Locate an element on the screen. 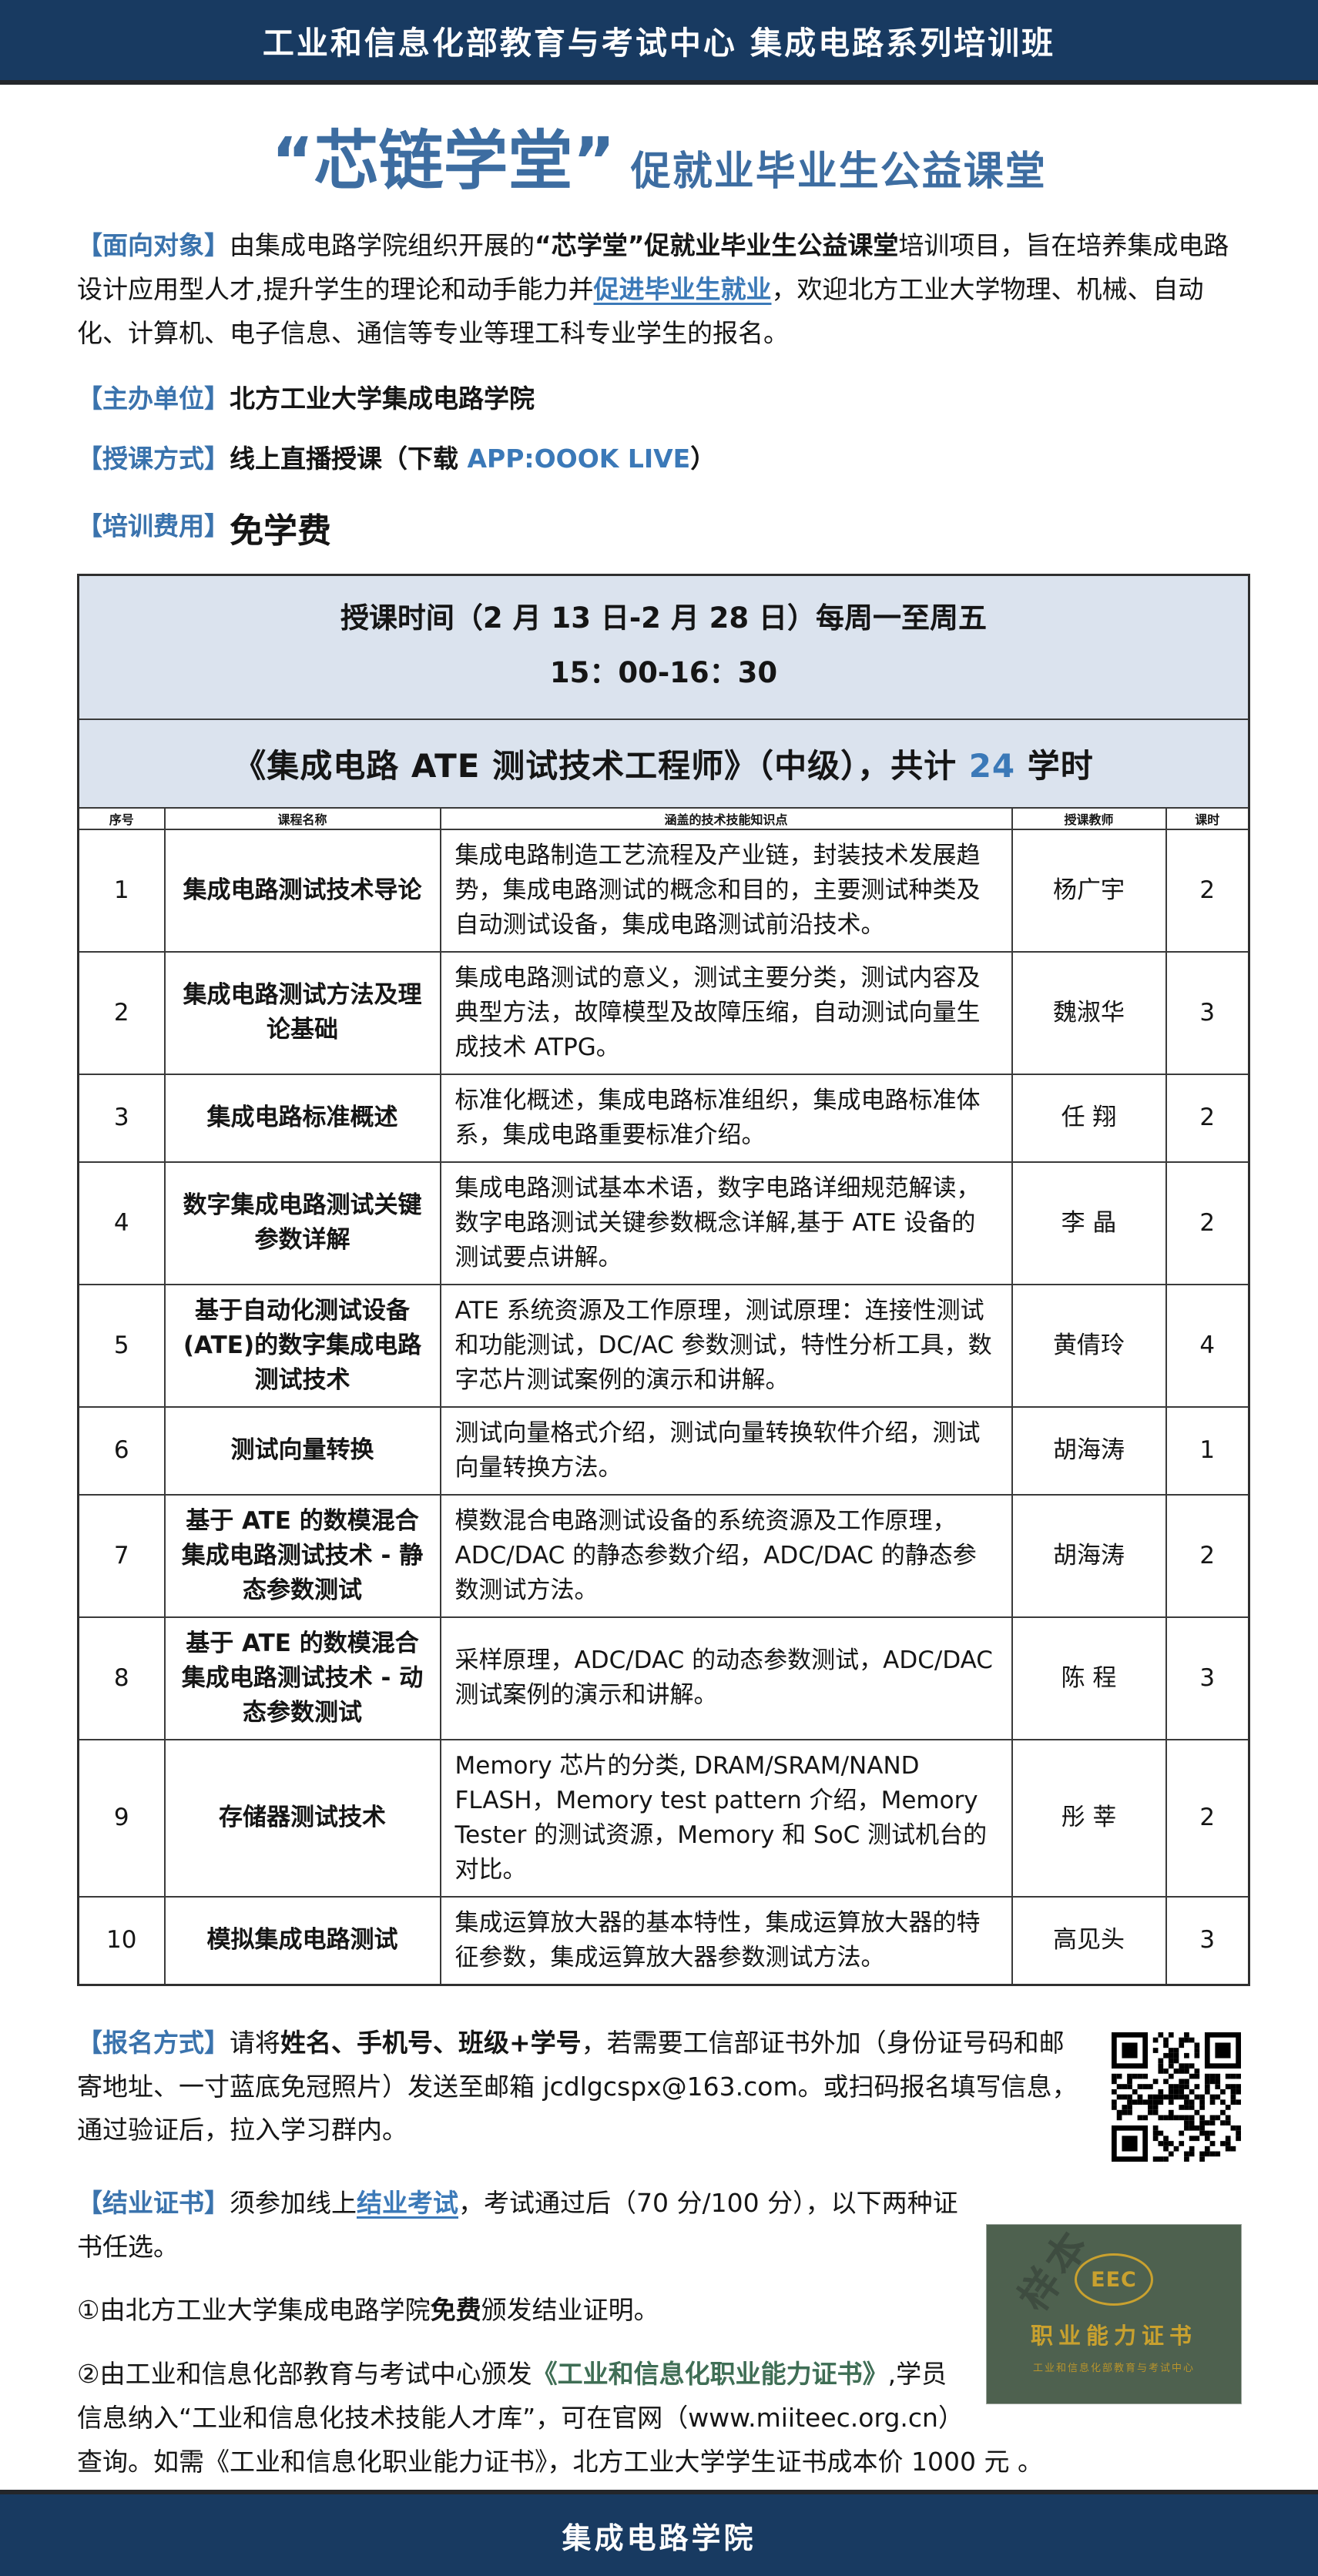  bottom-banner: 集成电路学院 is located at coordinates (659, 2533).